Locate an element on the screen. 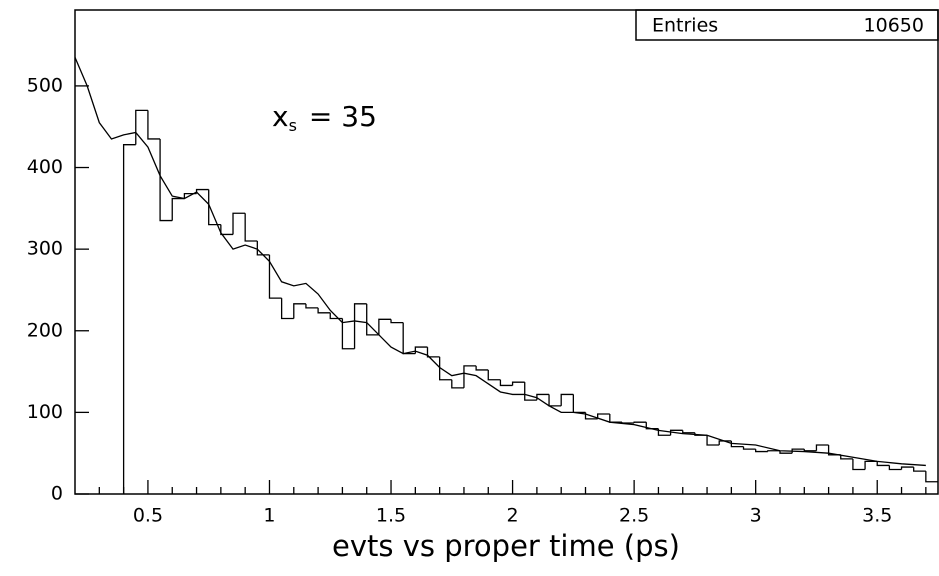 The width and height of the screenshot is (939, 576). y-tick-label: 0 is located at coordinates (57, 494).